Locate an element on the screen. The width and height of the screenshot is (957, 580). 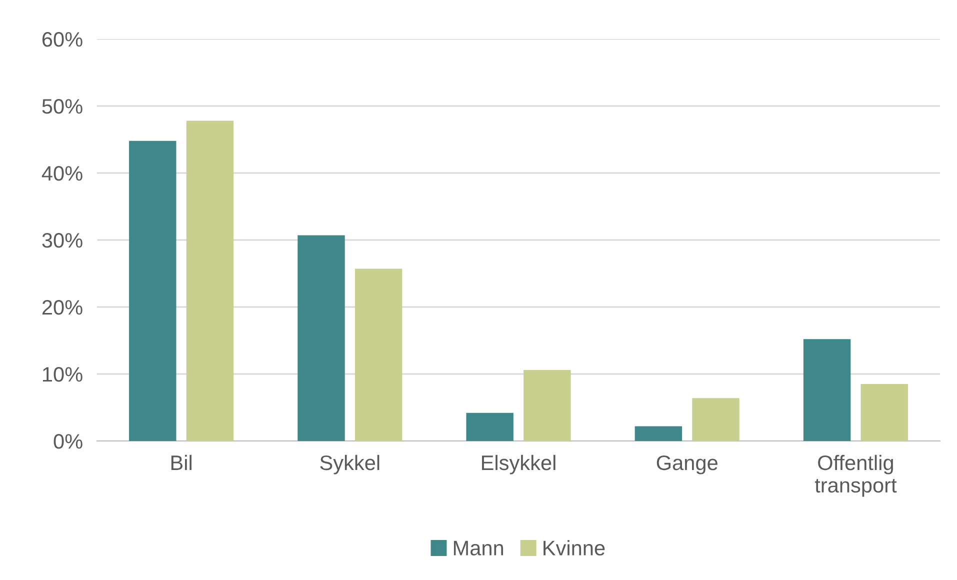
y-tick-label: 20% is located at coordinates (62, 307).